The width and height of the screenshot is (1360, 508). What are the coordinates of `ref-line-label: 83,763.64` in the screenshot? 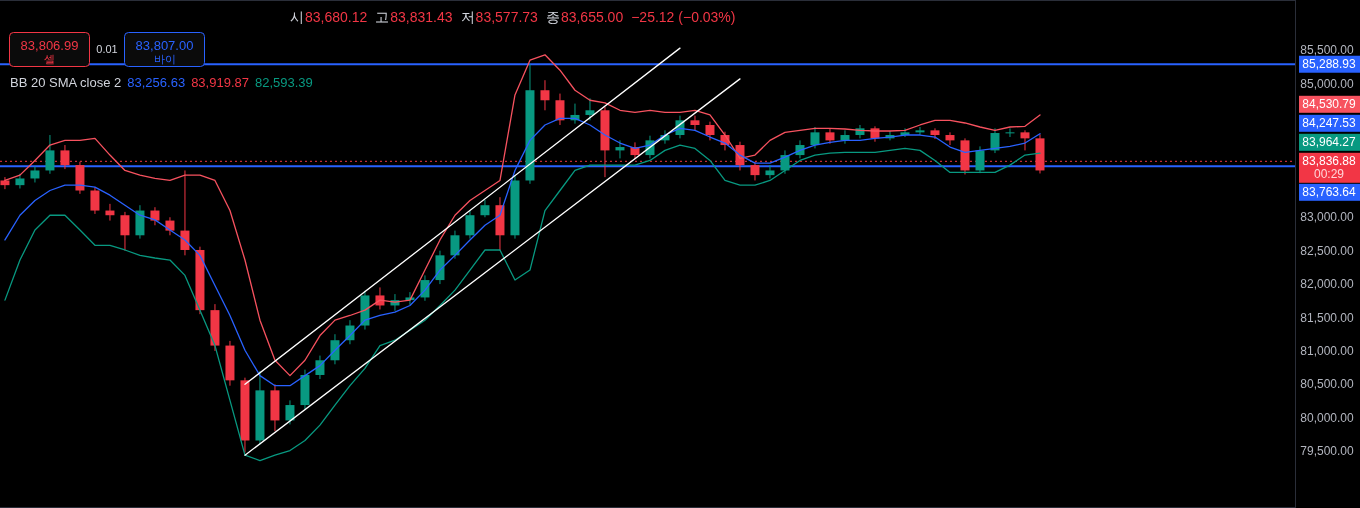 It's located at (1329, 192).